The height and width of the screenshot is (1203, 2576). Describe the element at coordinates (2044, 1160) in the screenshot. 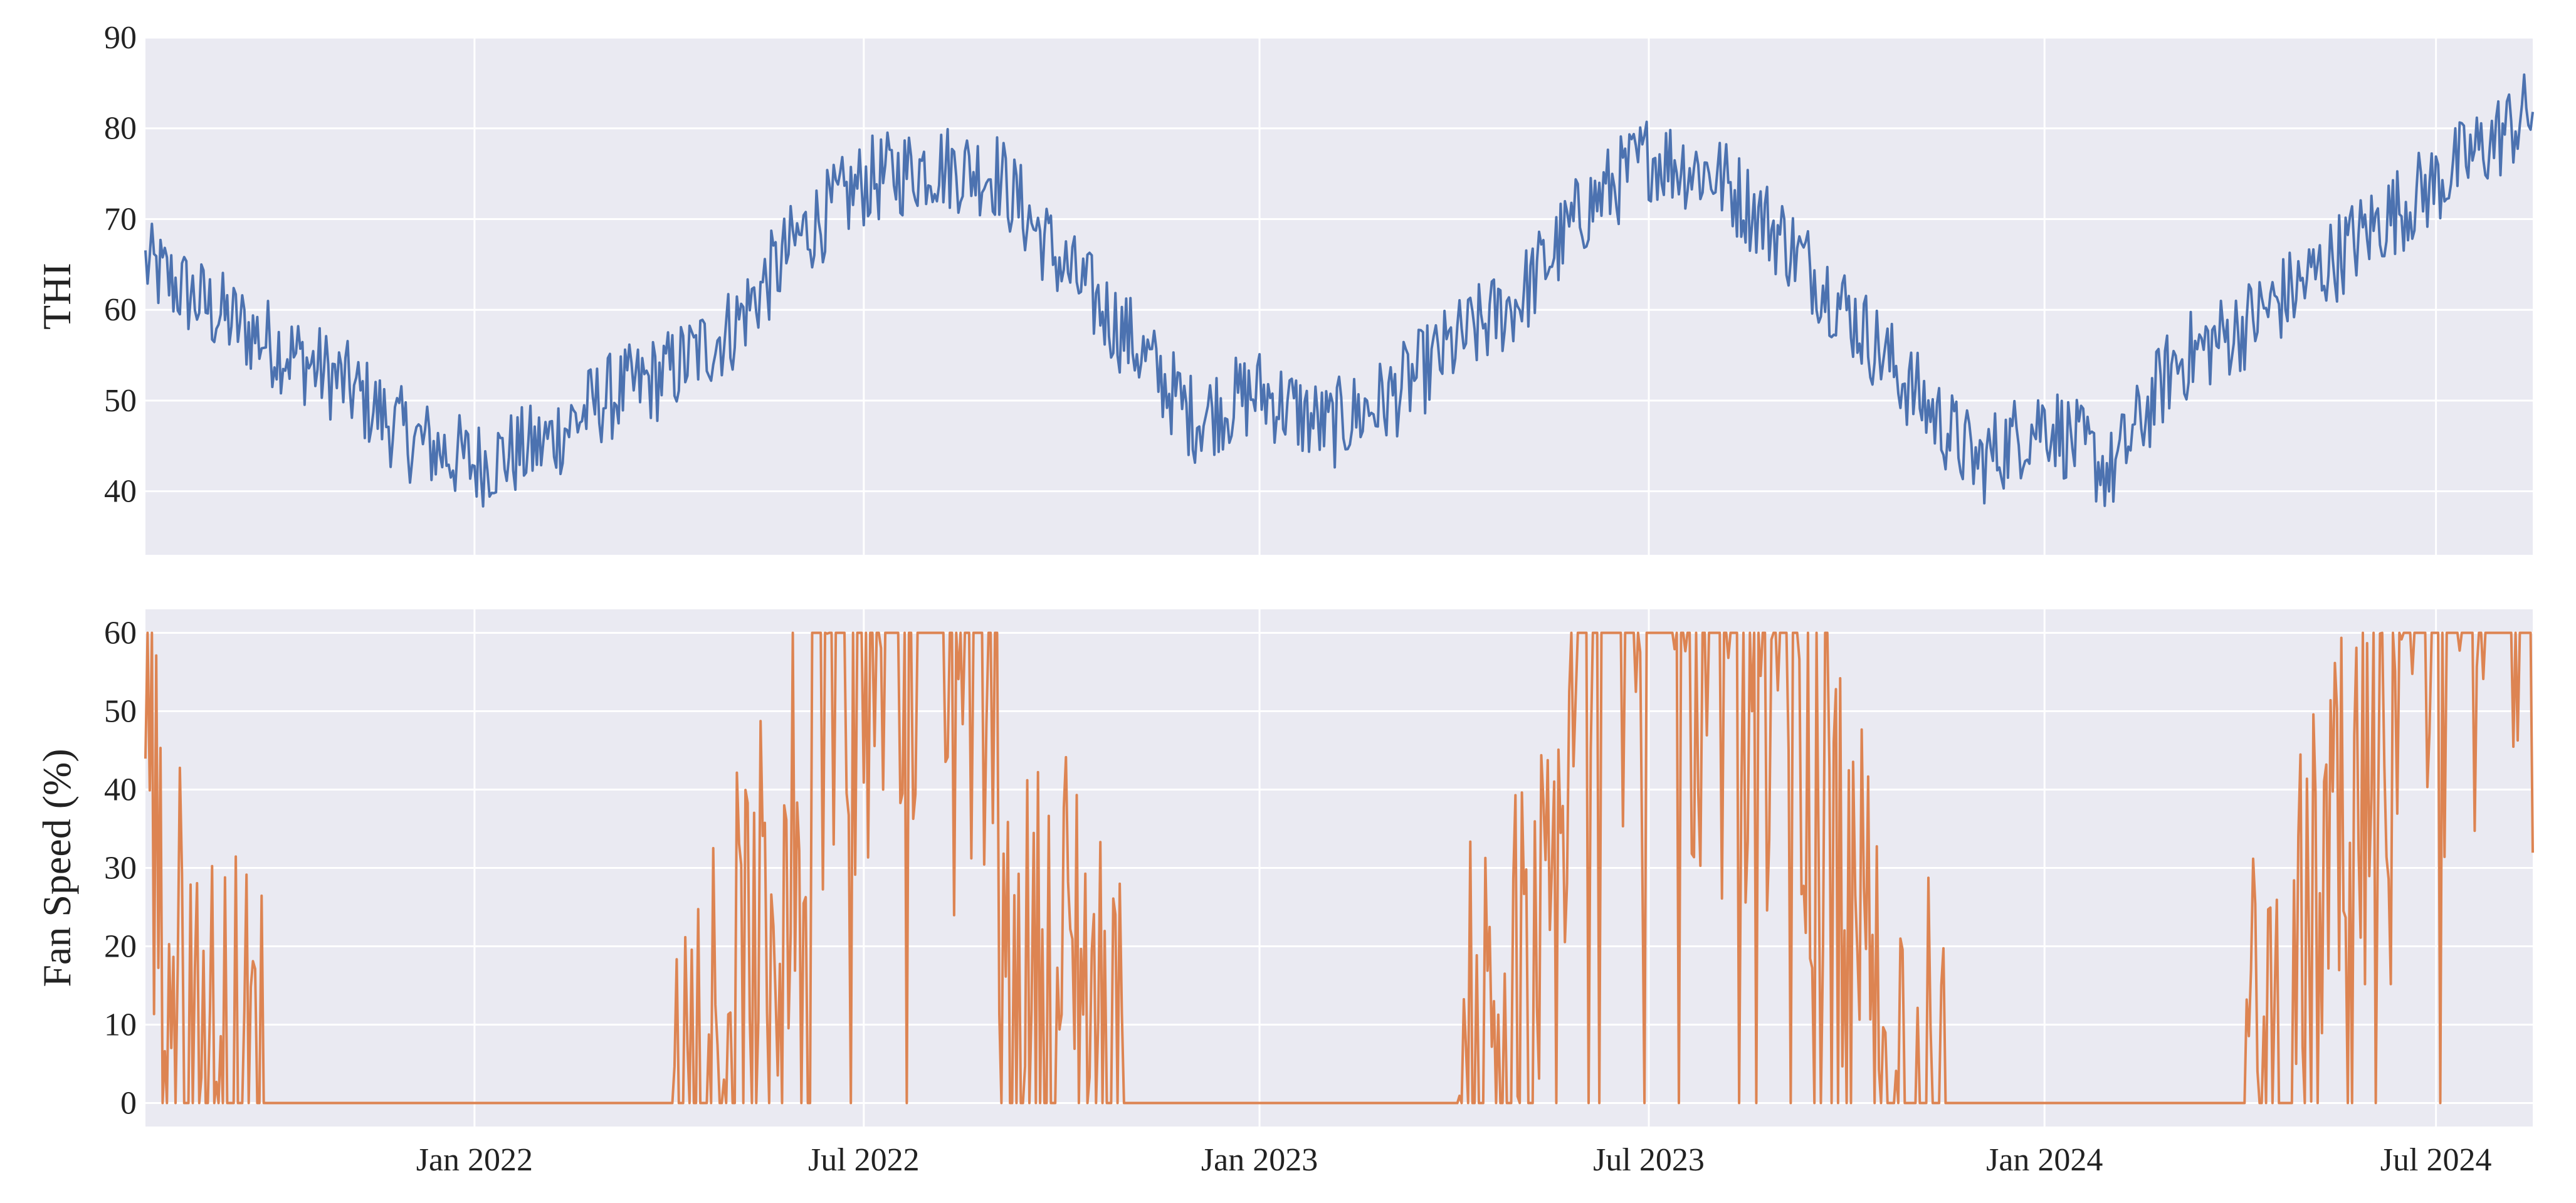

I see `x-tick-label: Jan 2024` at that location.